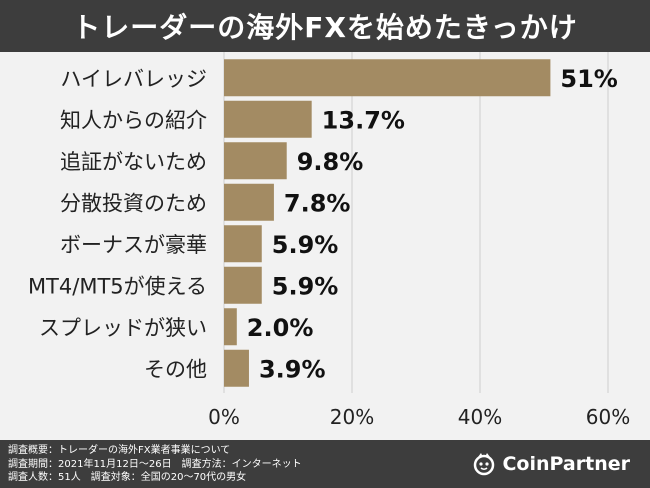 The height and width of the screenshot is (488, 650). Describe the element at coordinates (330, 162) in the screenshot. I see `value-label-2: 9.8%` at that location.